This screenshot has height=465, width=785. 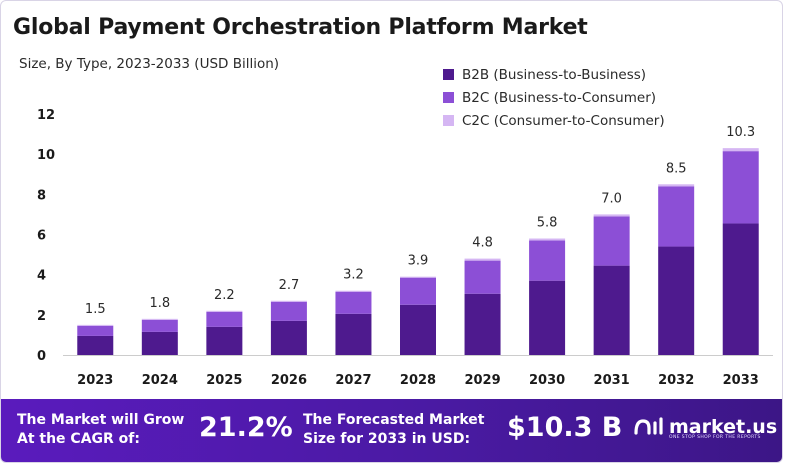 What do you see at coordinates (100, 430) in the screenshot?
I see `cagr-label: The Market will Grow At the CAGR of:` at bounding box center [100, 430].